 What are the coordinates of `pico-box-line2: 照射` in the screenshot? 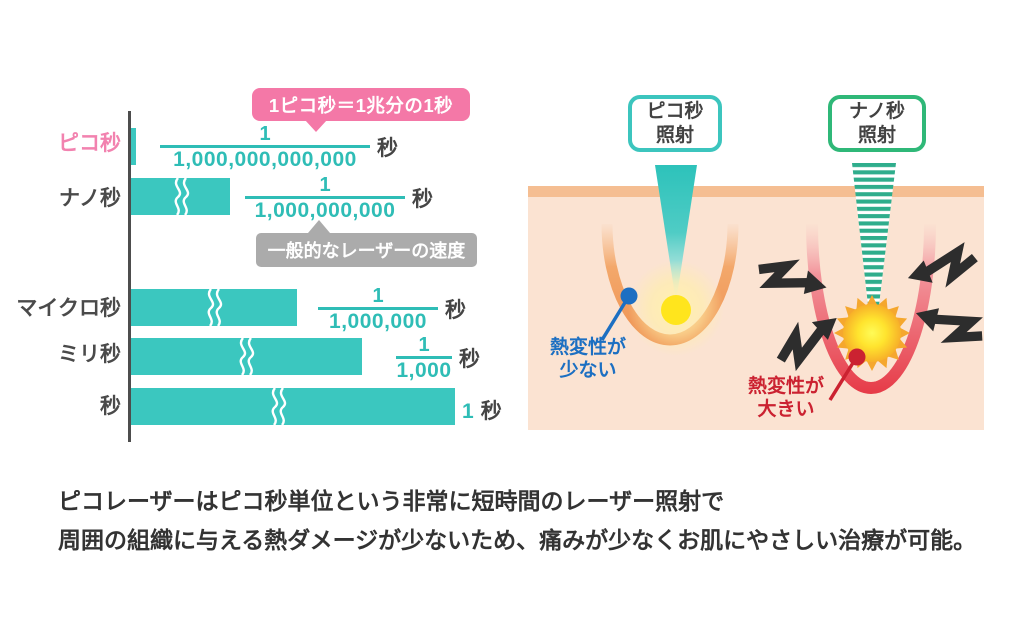 It's located at (674, 135).